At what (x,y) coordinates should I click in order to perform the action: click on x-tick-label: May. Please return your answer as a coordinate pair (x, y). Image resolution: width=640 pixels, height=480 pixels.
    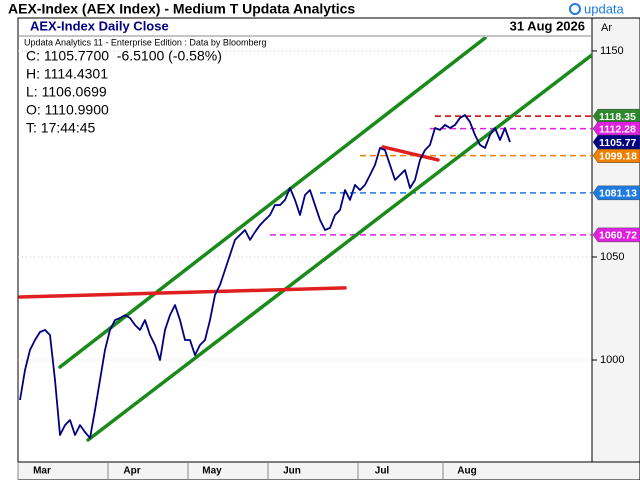
    Looking at the image, I should click on (212, 471).